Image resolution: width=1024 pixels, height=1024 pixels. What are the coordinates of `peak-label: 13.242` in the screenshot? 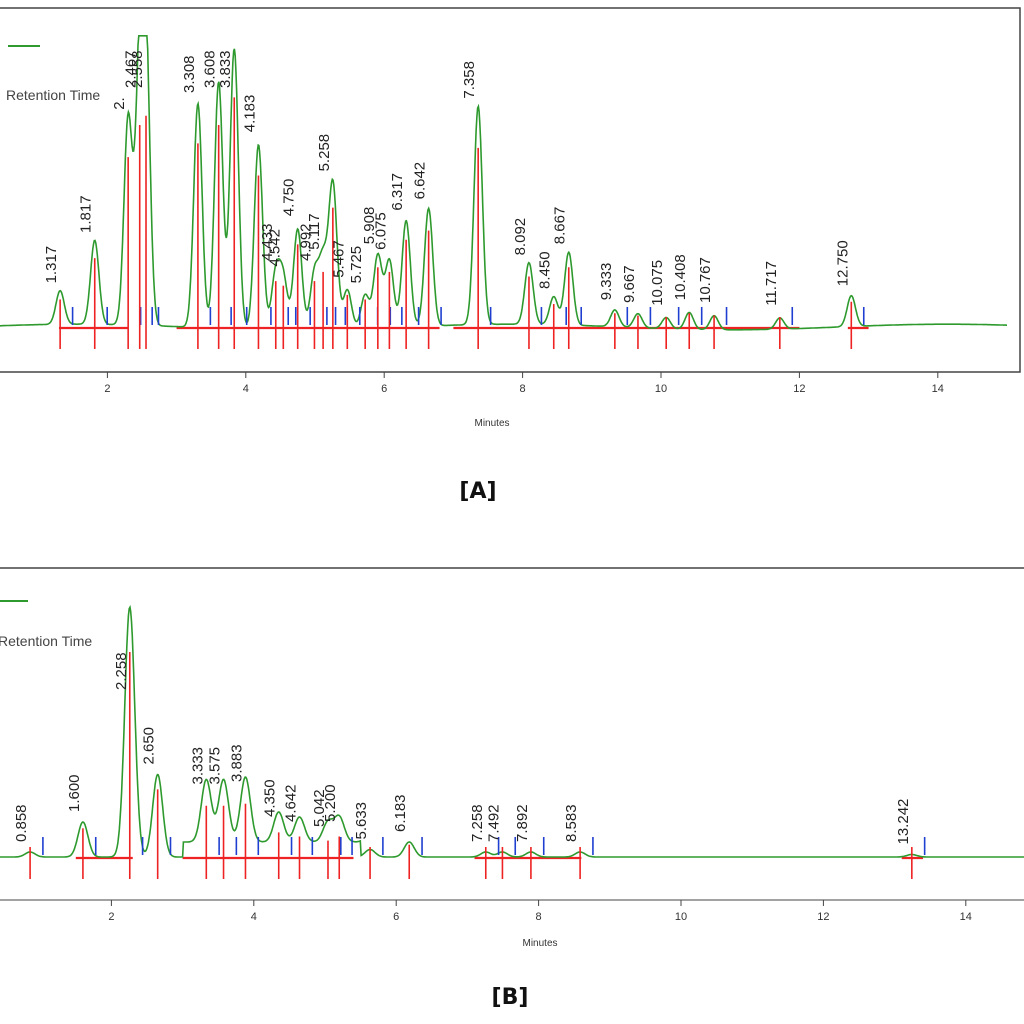 It's located at (903, 822).